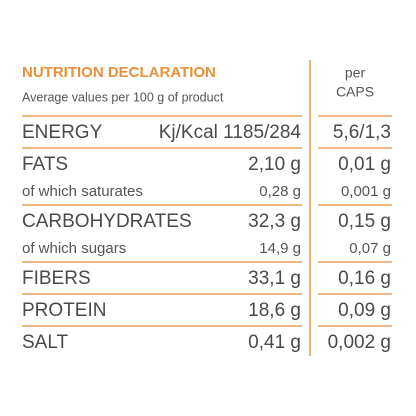 The height and width of the screenshot is (416, 416). Describe the element at coordinates (280, 191) in the screenshot. I see `row-value: 0,28 g` at that location.